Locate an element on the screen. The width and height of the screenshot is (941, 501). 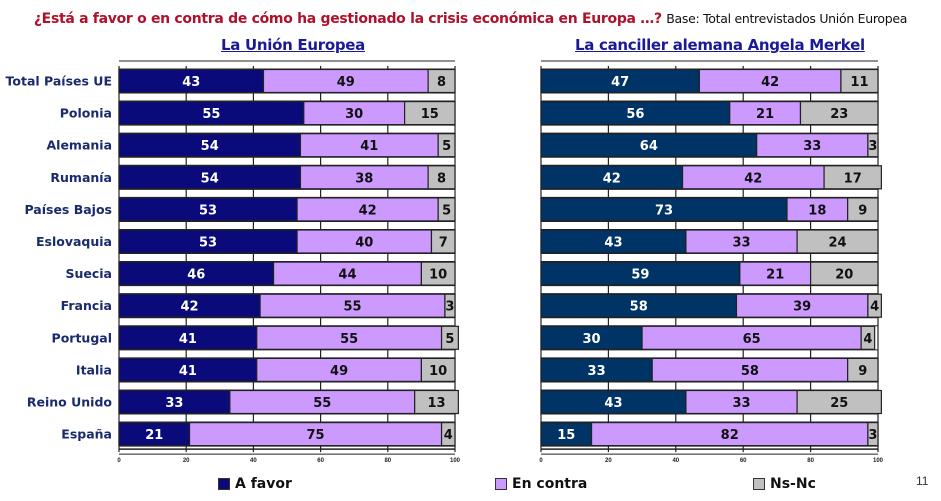
legend-item-ns-nc: Ns-Nc is located at coordinates (784, 484).